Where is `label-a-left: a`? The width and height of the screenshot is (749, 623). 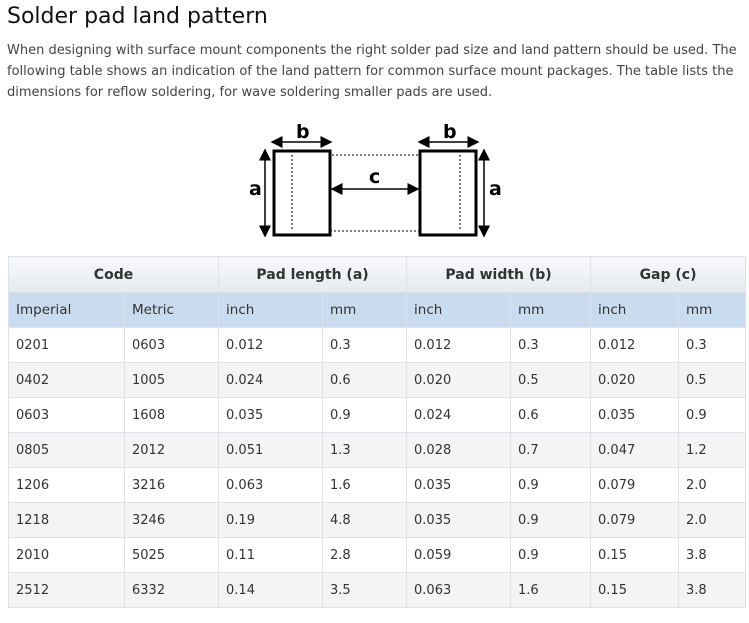 label-a-left: a is located at coordinates (255, 189).